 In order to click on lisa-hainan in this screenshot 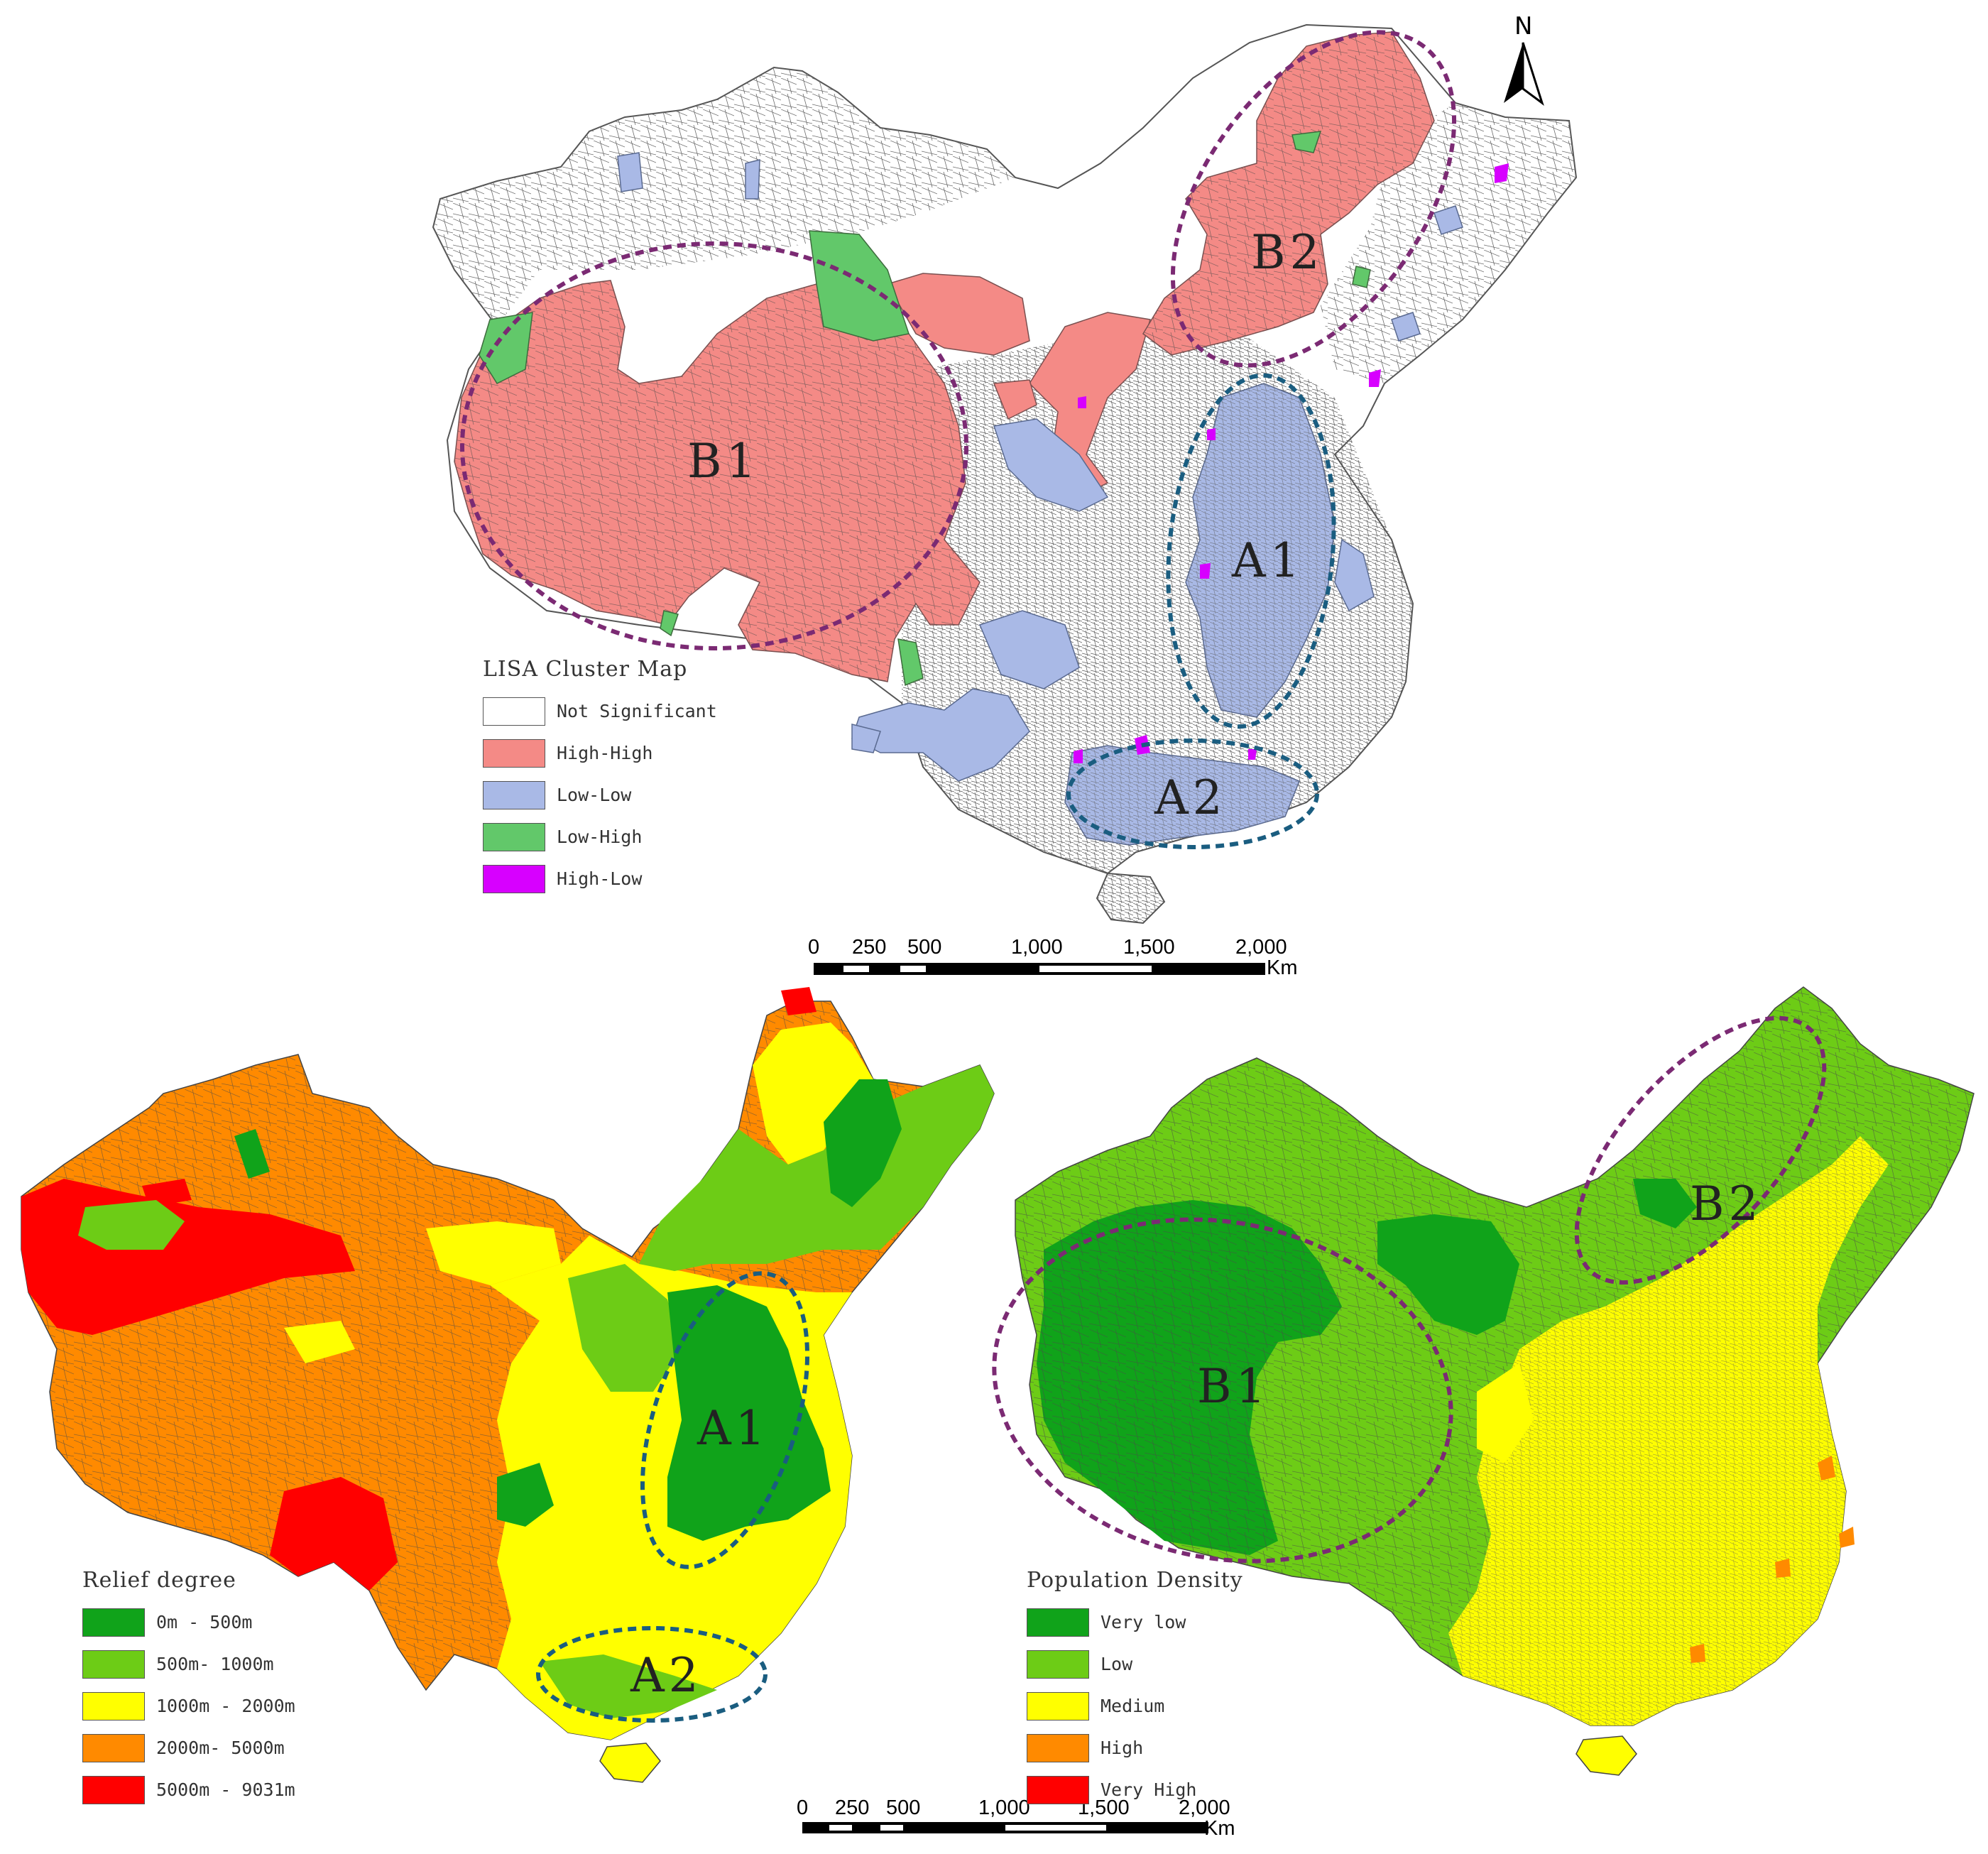, I will do `click(1131, 898)`.